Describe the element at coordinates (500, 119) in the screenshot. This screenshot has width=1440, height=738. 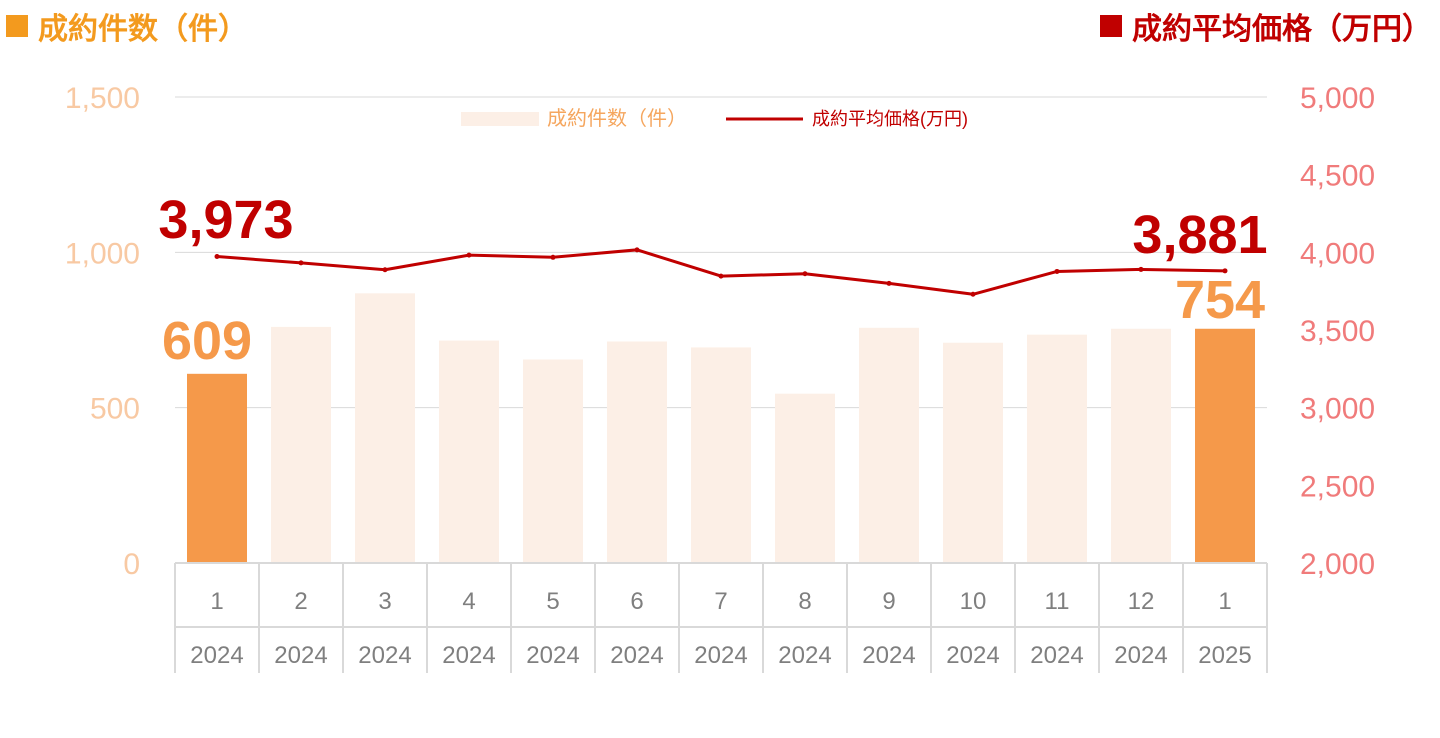
I see `legend-bar-swatch` at that location.